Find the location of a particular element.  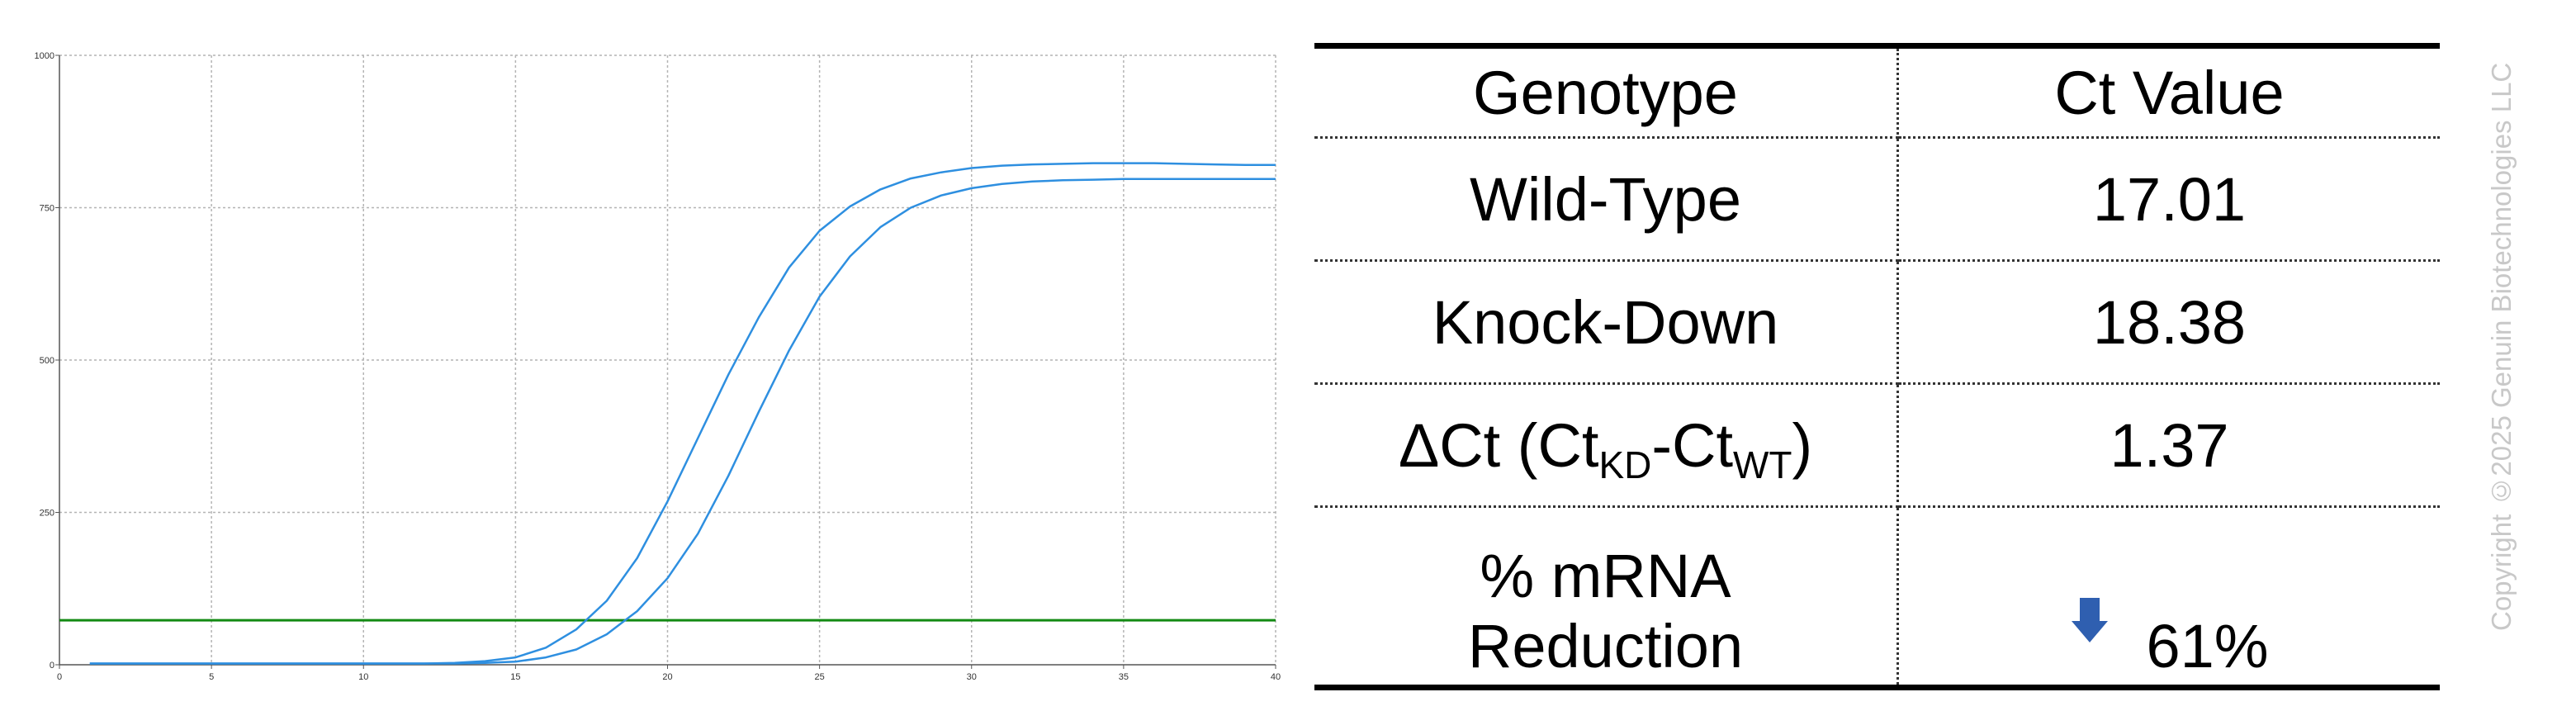

x-tick-label: 15 is located at coordinates (515, 677).